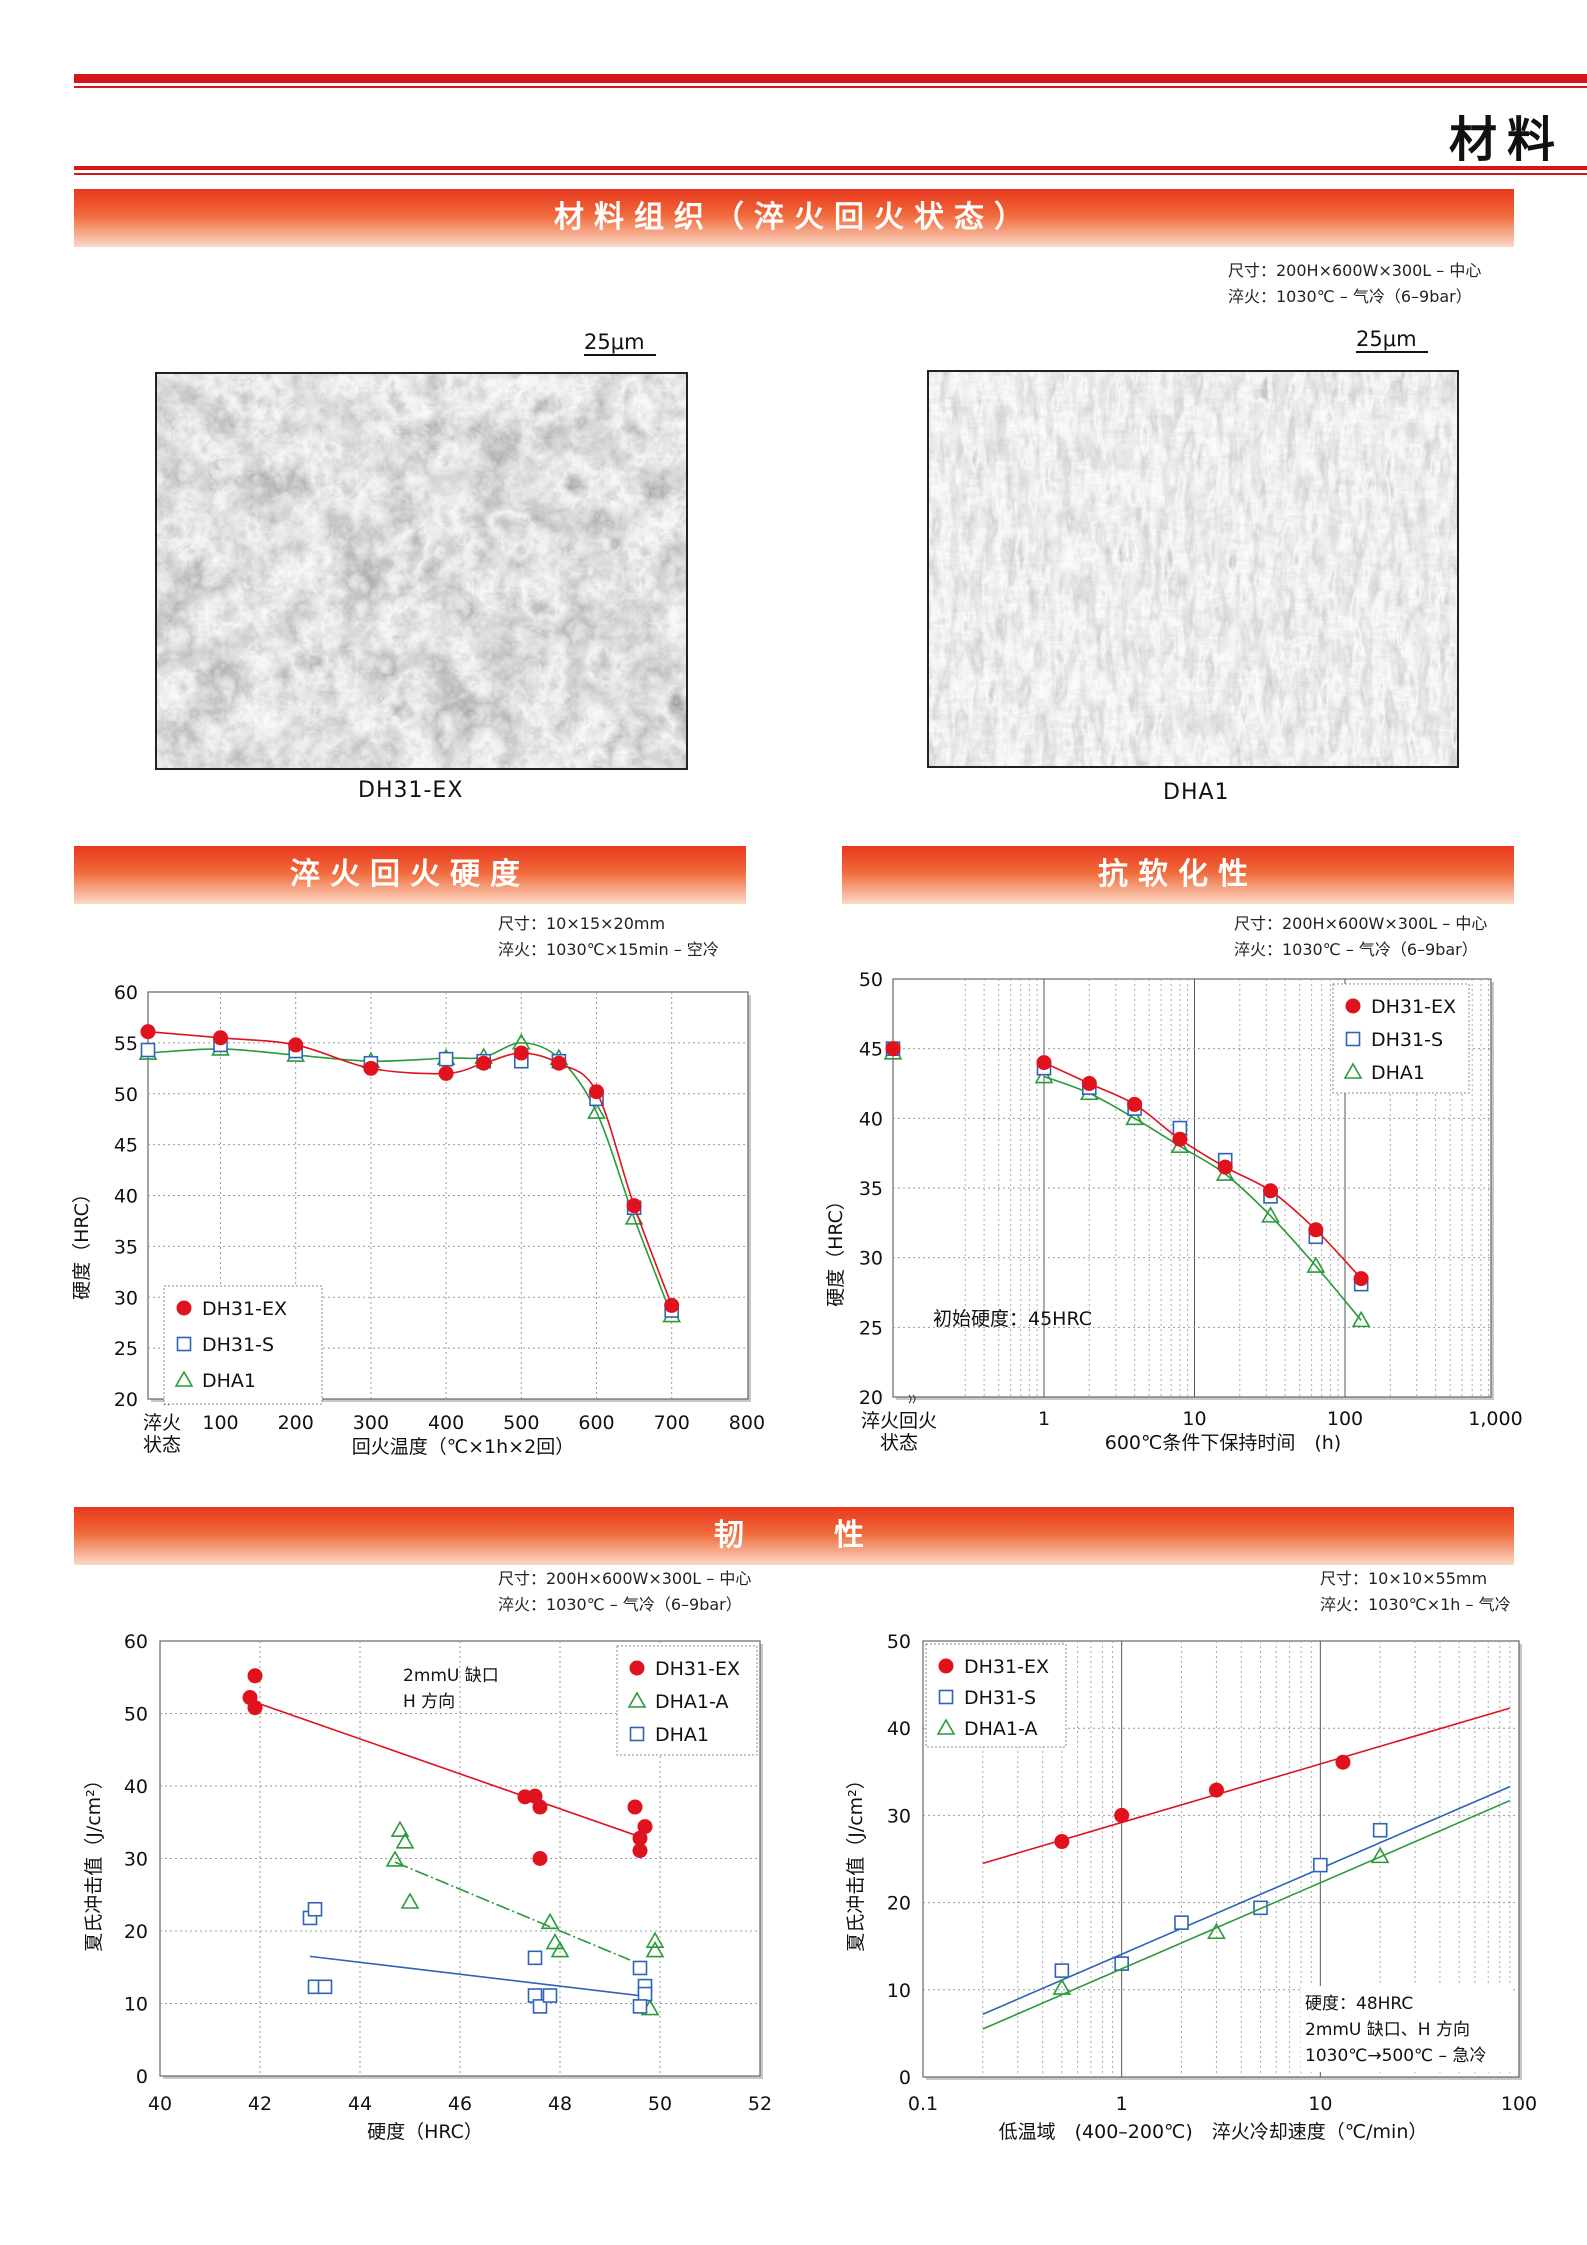  Describe the element at coordinates (1196, 792) in the screenshot. I see `micrograph-caption-right: DHA1` at that location.